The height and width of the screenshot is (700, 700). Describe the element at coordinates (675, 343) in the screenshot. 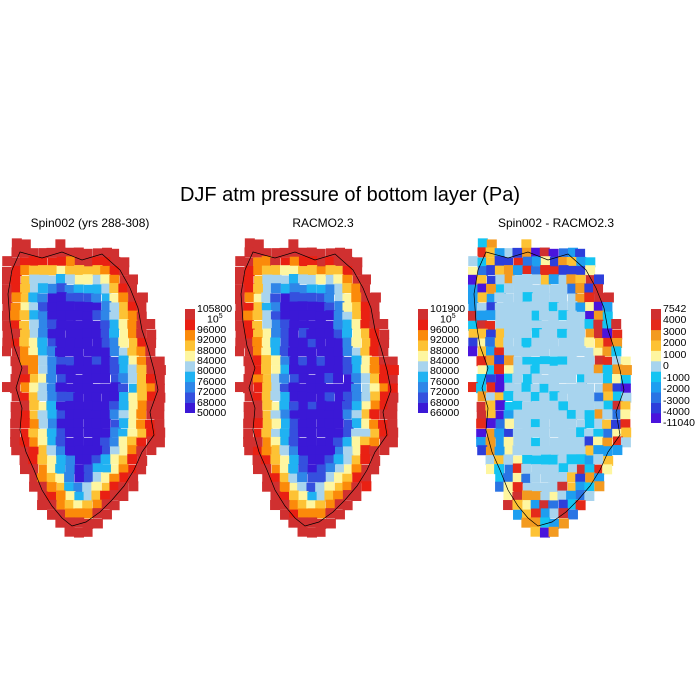

I see `colorbar-tick-label: 2000` at that location.